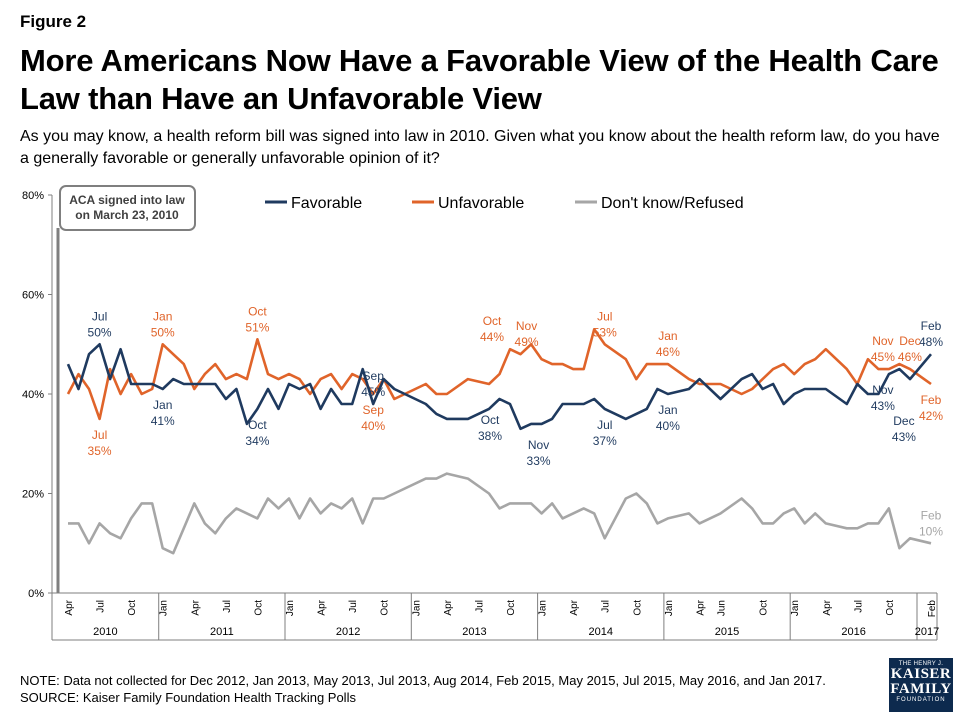  Describe the element at coordinates (348, 632) in the screenshot. I see `year-label: 2012` at that location.